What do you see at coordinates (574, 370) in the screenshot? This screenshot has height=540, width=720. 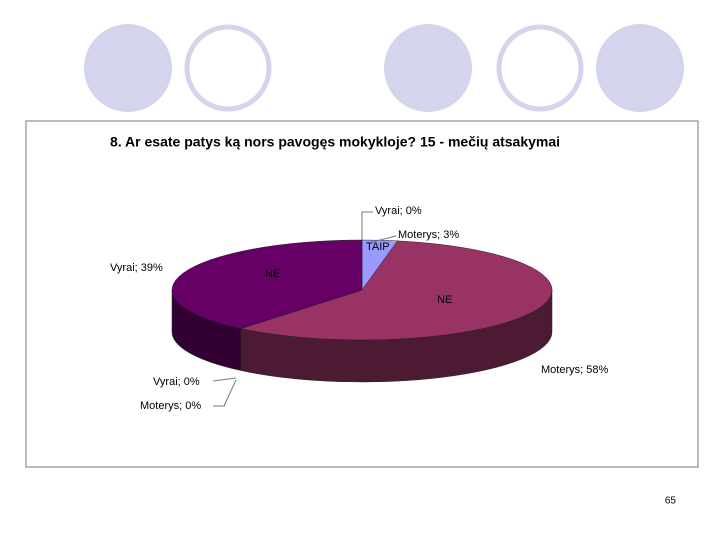 I see `data-label: Moterys; 58%` at bounding box center [574, 370].